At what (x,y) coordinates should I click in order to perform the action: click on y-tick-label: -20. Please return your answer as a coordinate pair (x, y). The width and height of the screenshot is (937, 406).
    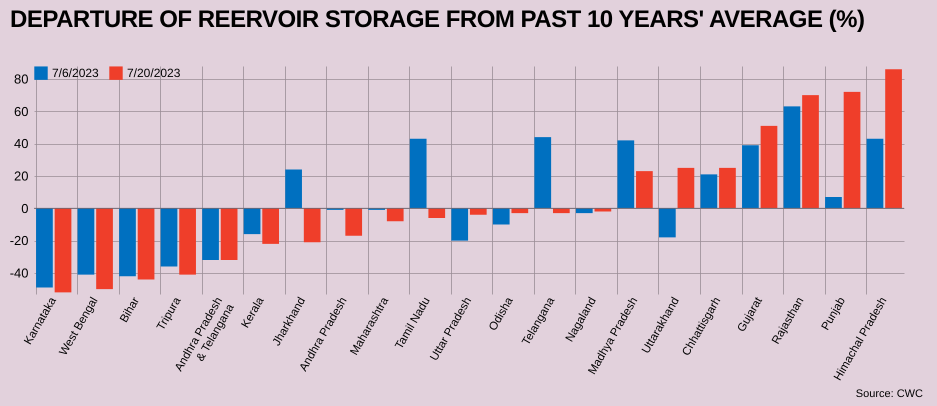
    Looking at the image, I should click on (19, 240).